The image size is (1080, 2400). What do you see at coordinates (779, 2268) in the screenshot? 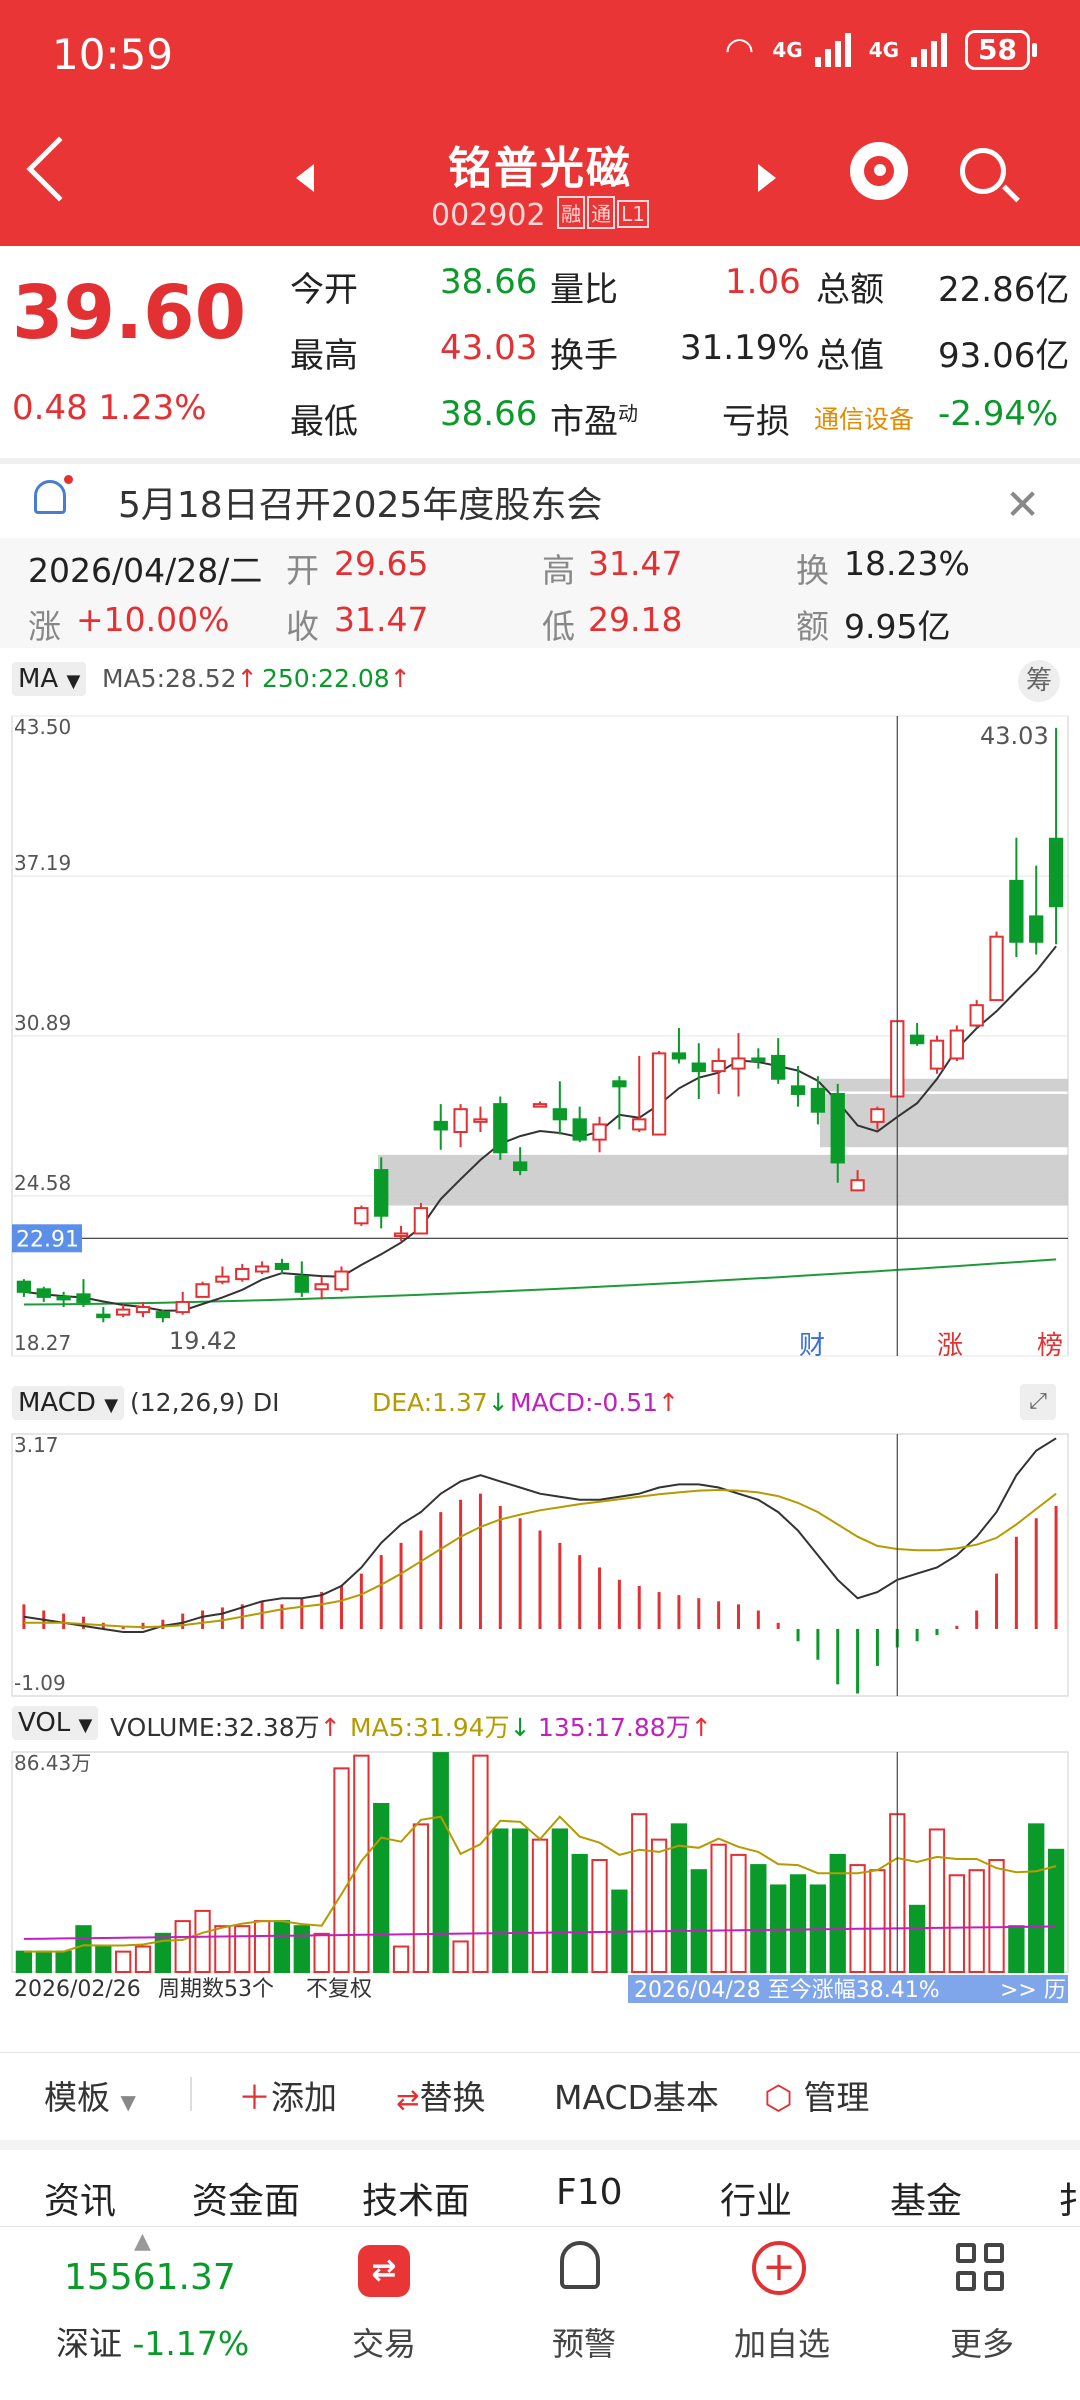
I see `add-watch-icon: +` at bounding box center [779, 2268].